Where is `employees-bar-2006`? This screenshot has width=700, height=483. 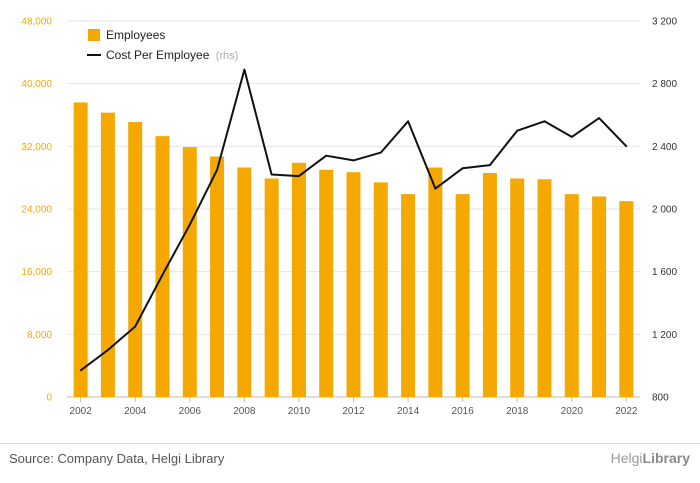 employees-bar-2006 is located at coordinates (189, 272).